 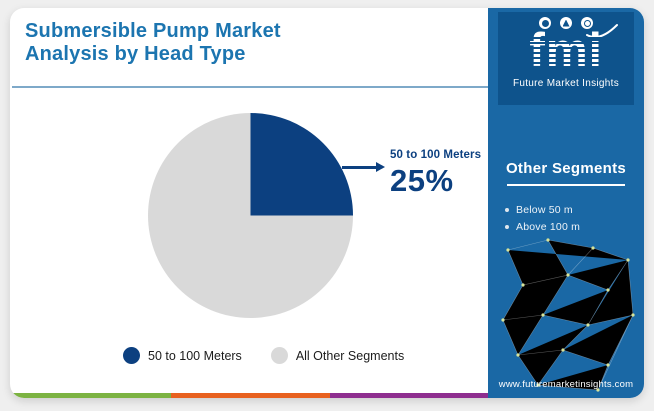 I want to click on dove-icon, so click(x=545, y=23).